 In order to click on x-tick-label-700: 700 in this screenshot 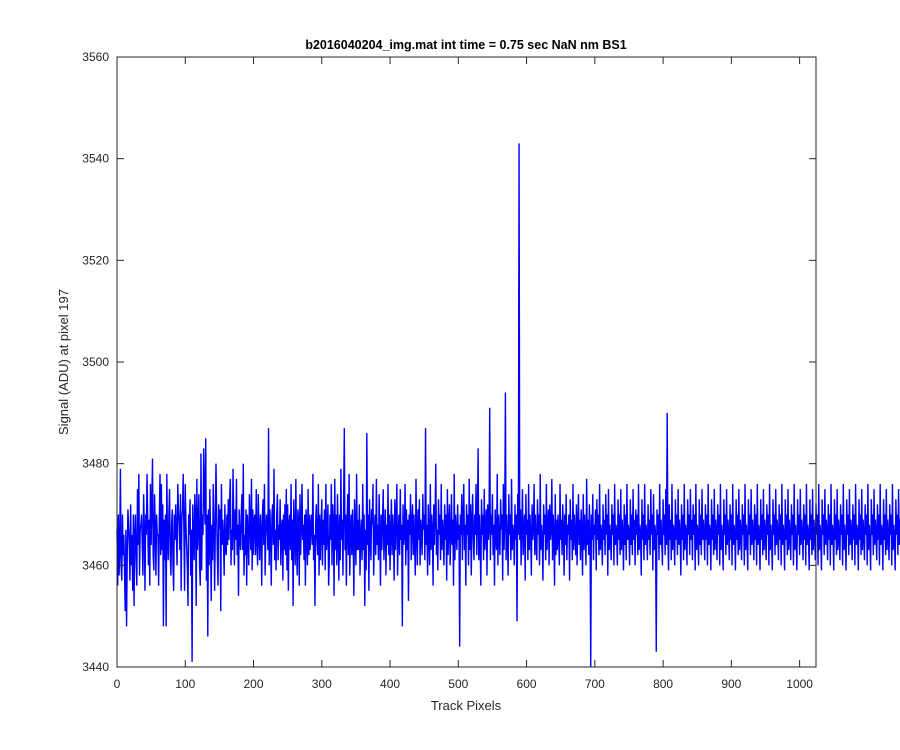, I will do `click(595, 684)`.